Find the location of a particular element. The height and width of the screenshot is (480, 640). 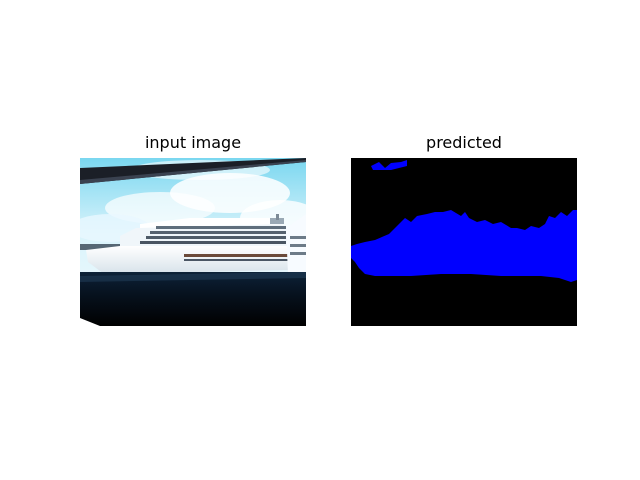

predicted-title: predicted is located at coordinates (464, 142).